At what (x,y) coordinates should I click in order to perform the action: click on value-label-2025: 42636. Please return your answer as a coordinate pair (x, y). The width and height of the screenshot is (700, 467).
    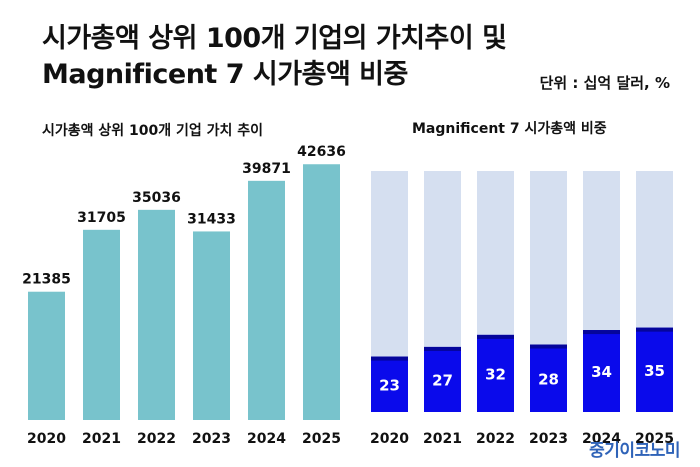
    Looking at the image, I should click on (321, 152).